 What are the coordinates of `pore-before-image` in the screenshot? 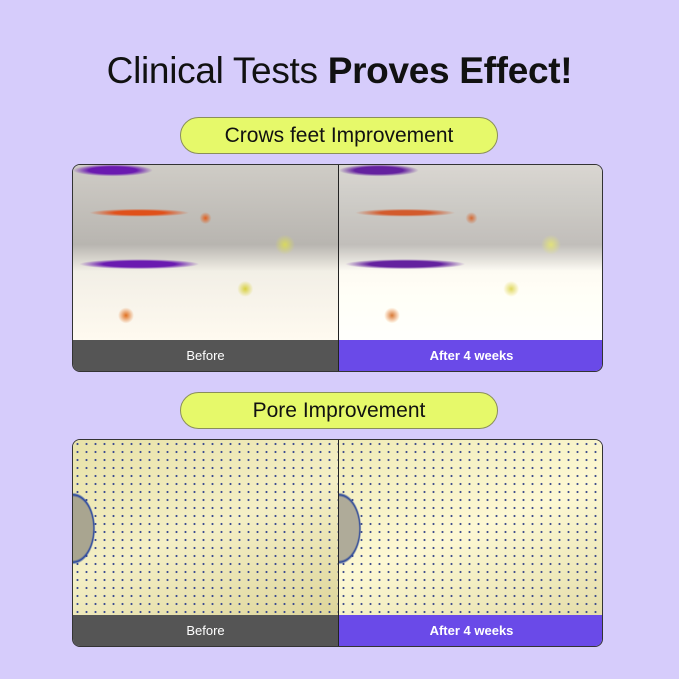 It's located at (205, 528).